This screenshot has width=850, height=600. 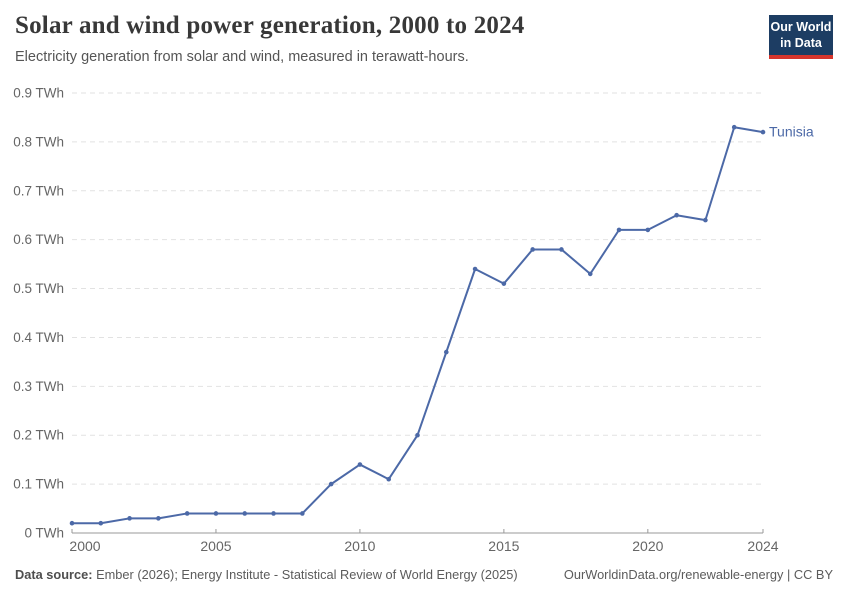 What do you see at coordinates (38, 337) in the screenshot?
I see `y-tick-label: 0.4 TWh` at bounding box center [38, 337].